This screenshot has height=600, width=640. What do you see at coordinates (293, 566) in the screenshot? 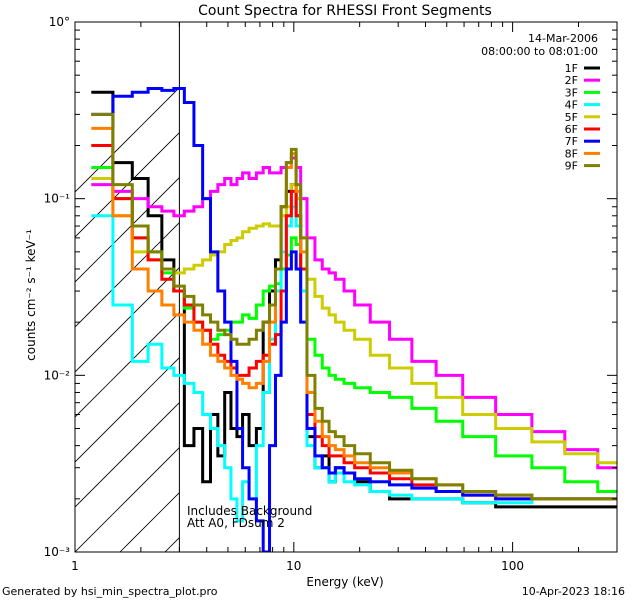
I see `x-tick-label-10: 10` at bounding box center [293, 566].